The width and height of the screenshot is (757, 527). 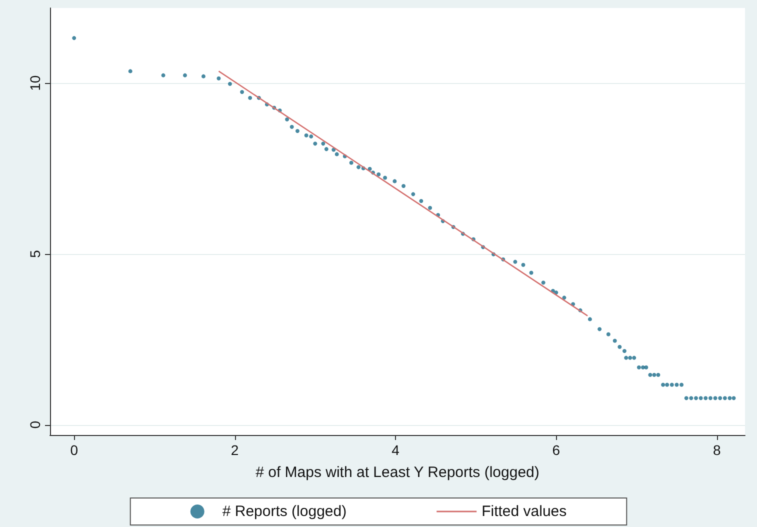 What do you see at coordinates (35, 83) in the screenshot?
I see `y-tick-label: 10` at bounding box center [35, 83].